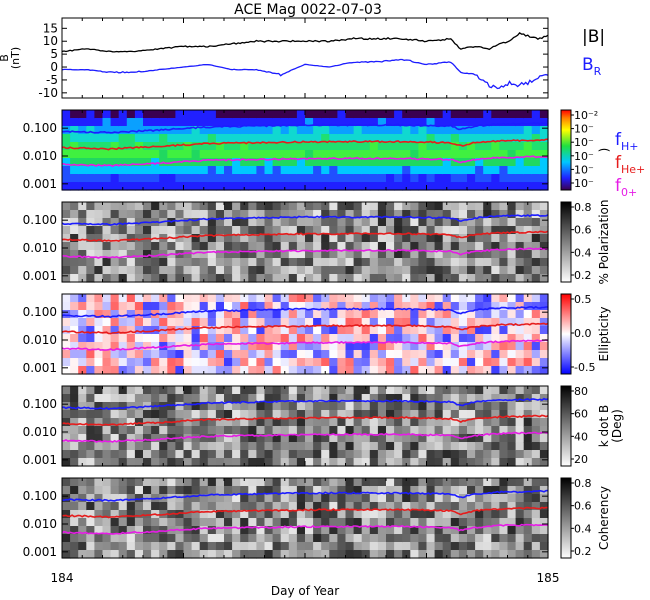 Image resolution: width=650 pixels, height=600 pixels. What do you see at coordinates (50, 28) in the screenshot?
I see `y-tick-label-mag: 15` at bounding box center [50, 28].